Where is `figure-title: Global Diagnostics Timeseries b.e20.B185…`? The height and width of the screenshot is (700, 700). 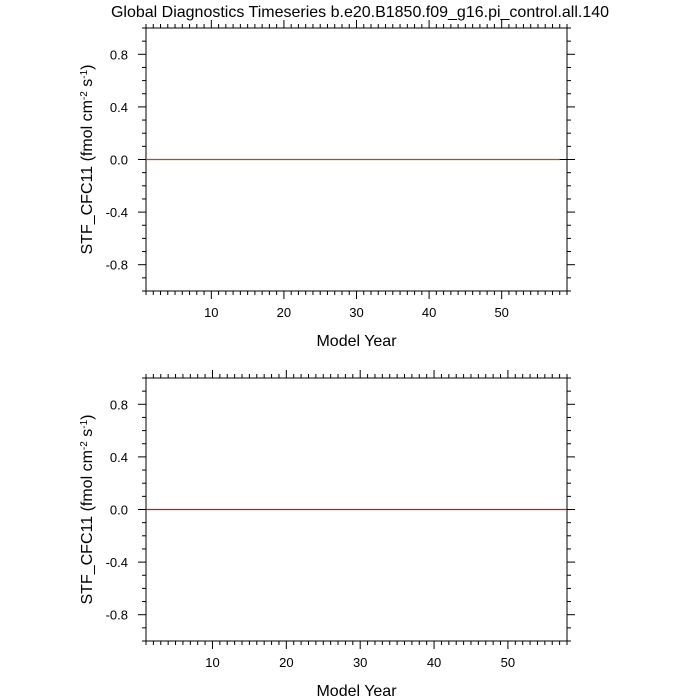
figure-title: Global Diagnostics Timeseries b.e20.B185… is located at coordinates (360, 12).